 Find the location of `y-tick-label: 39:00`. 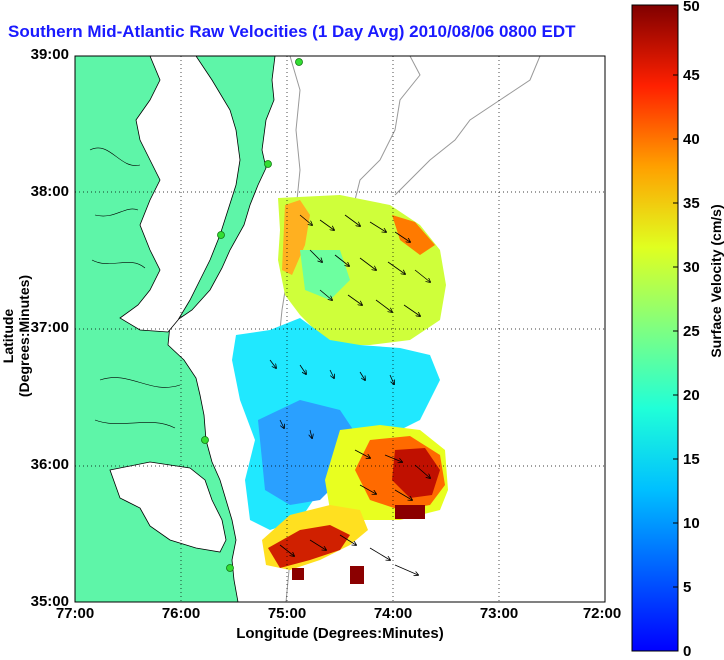

y-tick-label: 39:00 is located at coordinates (49, 54).